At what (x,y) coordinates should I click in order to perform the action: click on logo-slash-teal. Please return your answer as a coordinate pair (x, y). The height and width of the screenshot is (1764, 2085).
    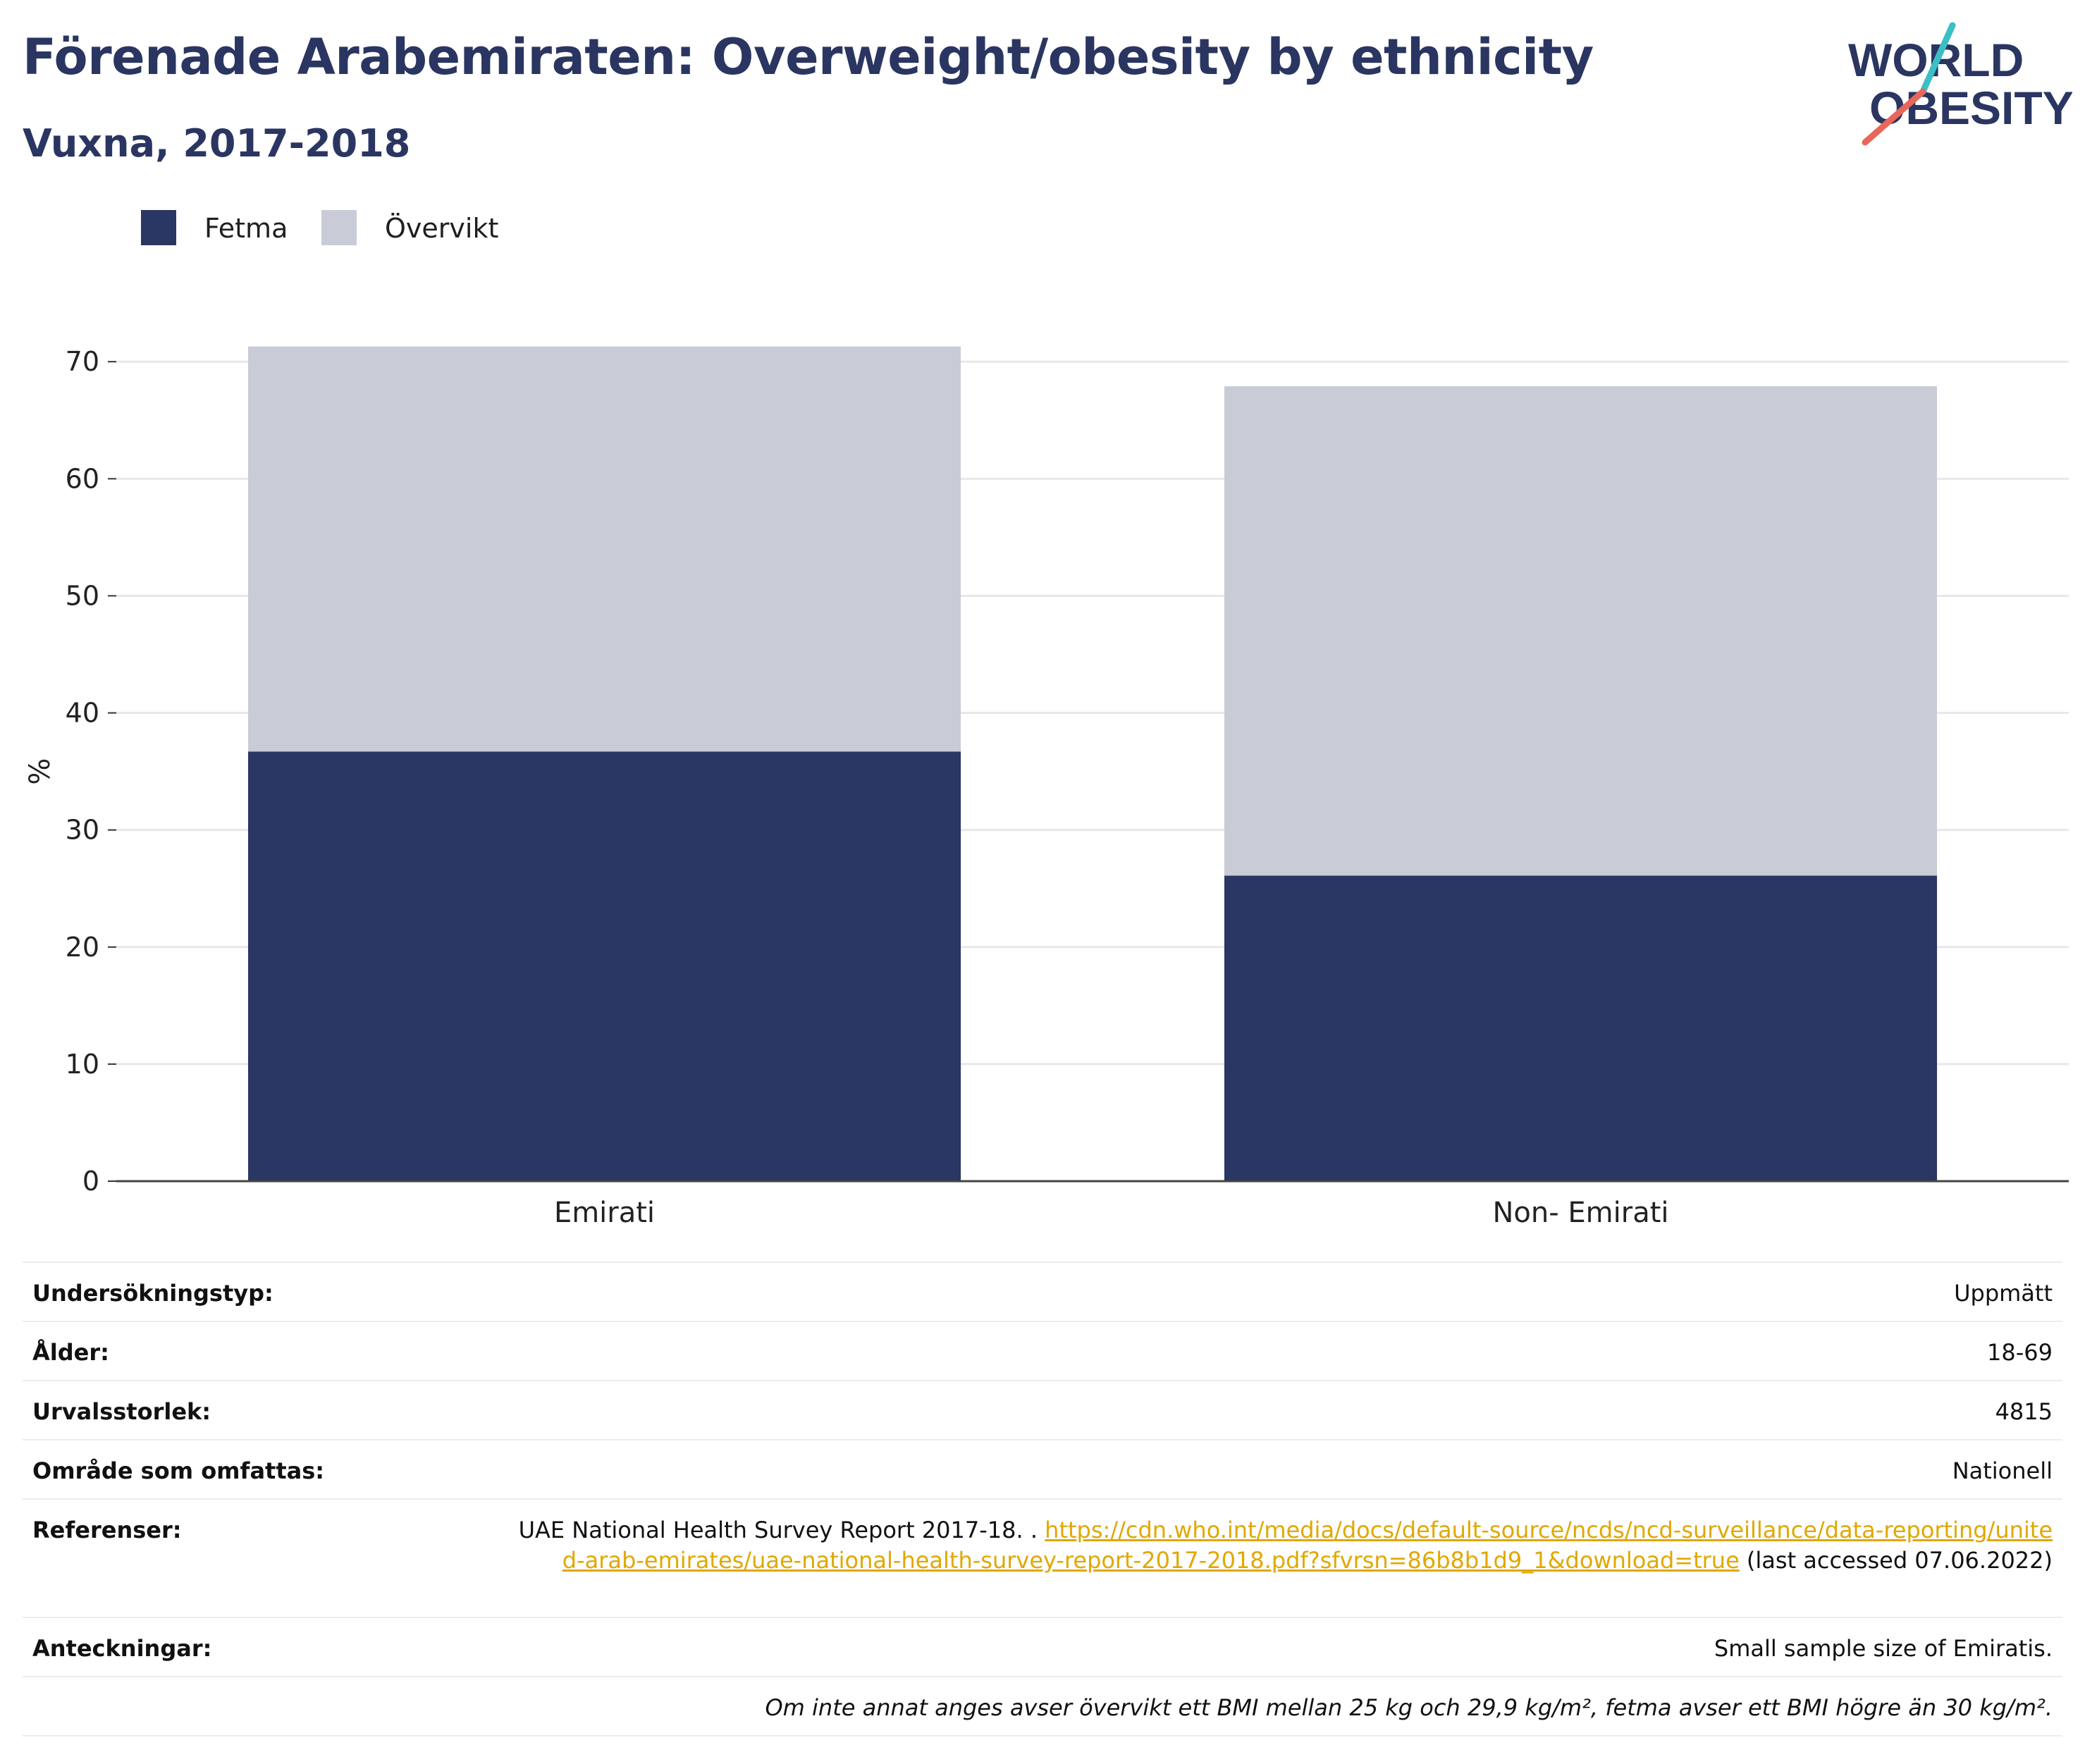
    Looking at the image, I should click on (1937, 58).